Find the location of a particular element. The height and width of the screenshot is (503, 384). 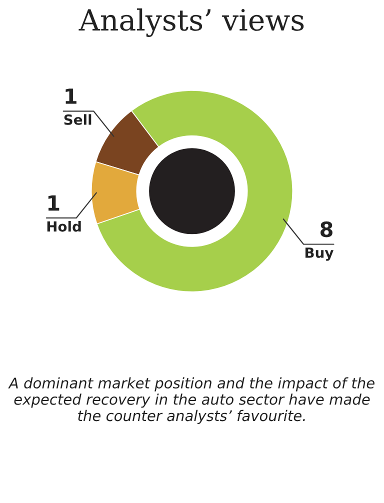

slice-label: Buy is located at coordinates (319, 254).